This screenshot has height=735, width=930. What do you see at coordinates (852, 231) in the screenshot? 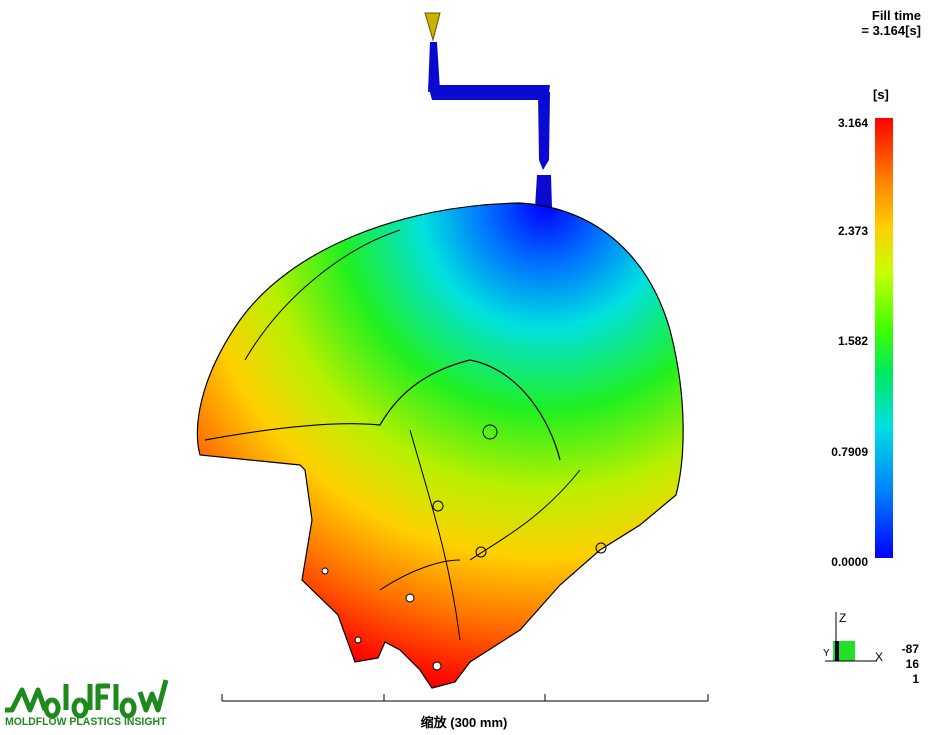
I see `legend-tick: 2.373` at bounding box center [852, 231].